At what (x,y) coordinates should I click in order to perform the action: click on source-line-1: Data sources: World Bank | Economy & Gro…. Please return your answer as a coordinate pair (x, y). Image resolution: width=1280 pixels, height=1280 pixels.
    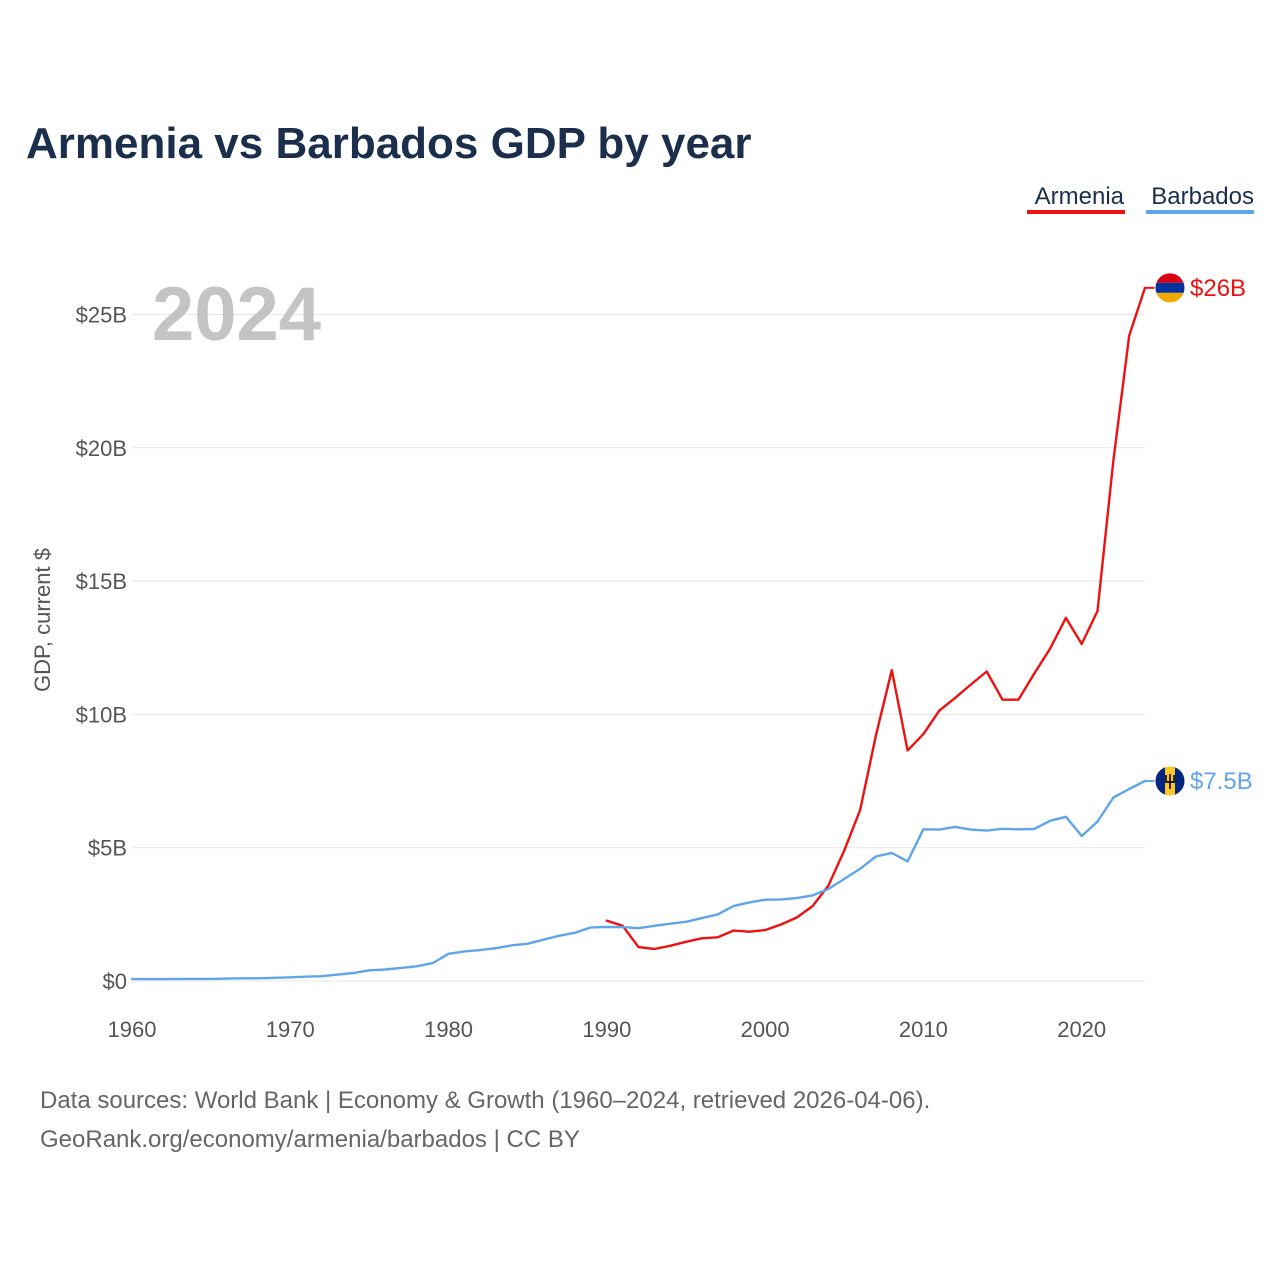
    Looking at the image, I should click on (485, 1100).